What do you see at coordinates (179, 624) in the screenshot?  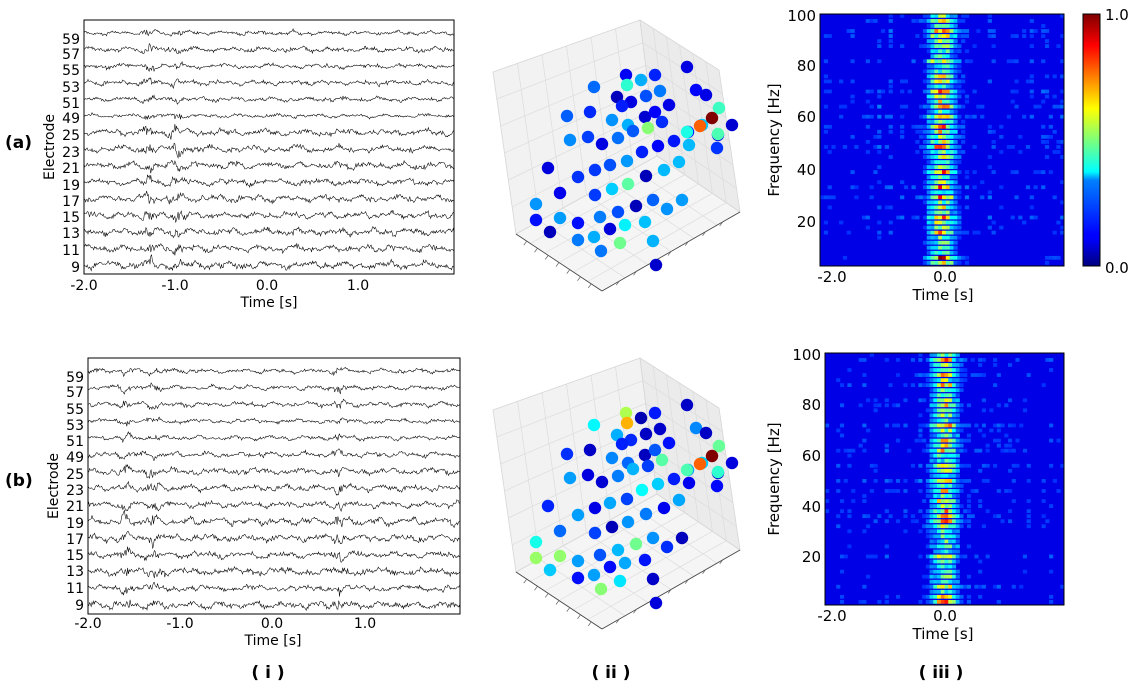 I see `time-tick-label: -1.0` at bounding box center [179, 624].